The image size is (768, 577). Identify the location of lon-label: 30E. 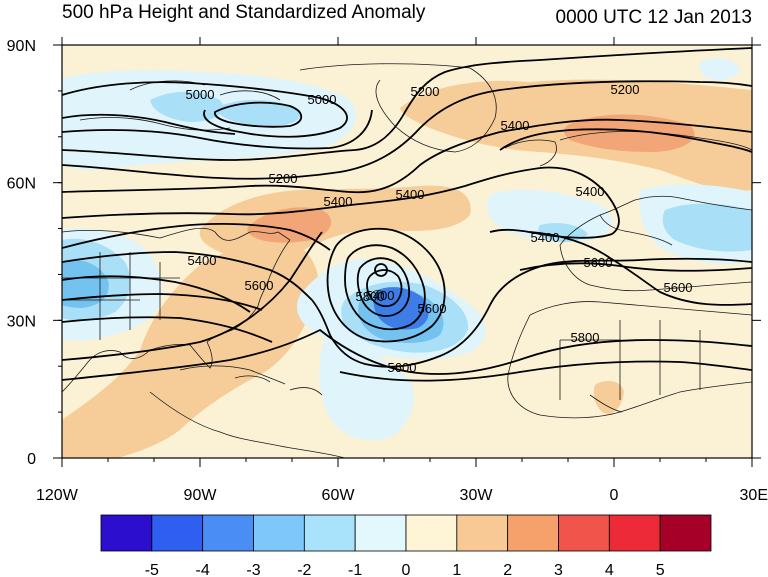
(754, 495).